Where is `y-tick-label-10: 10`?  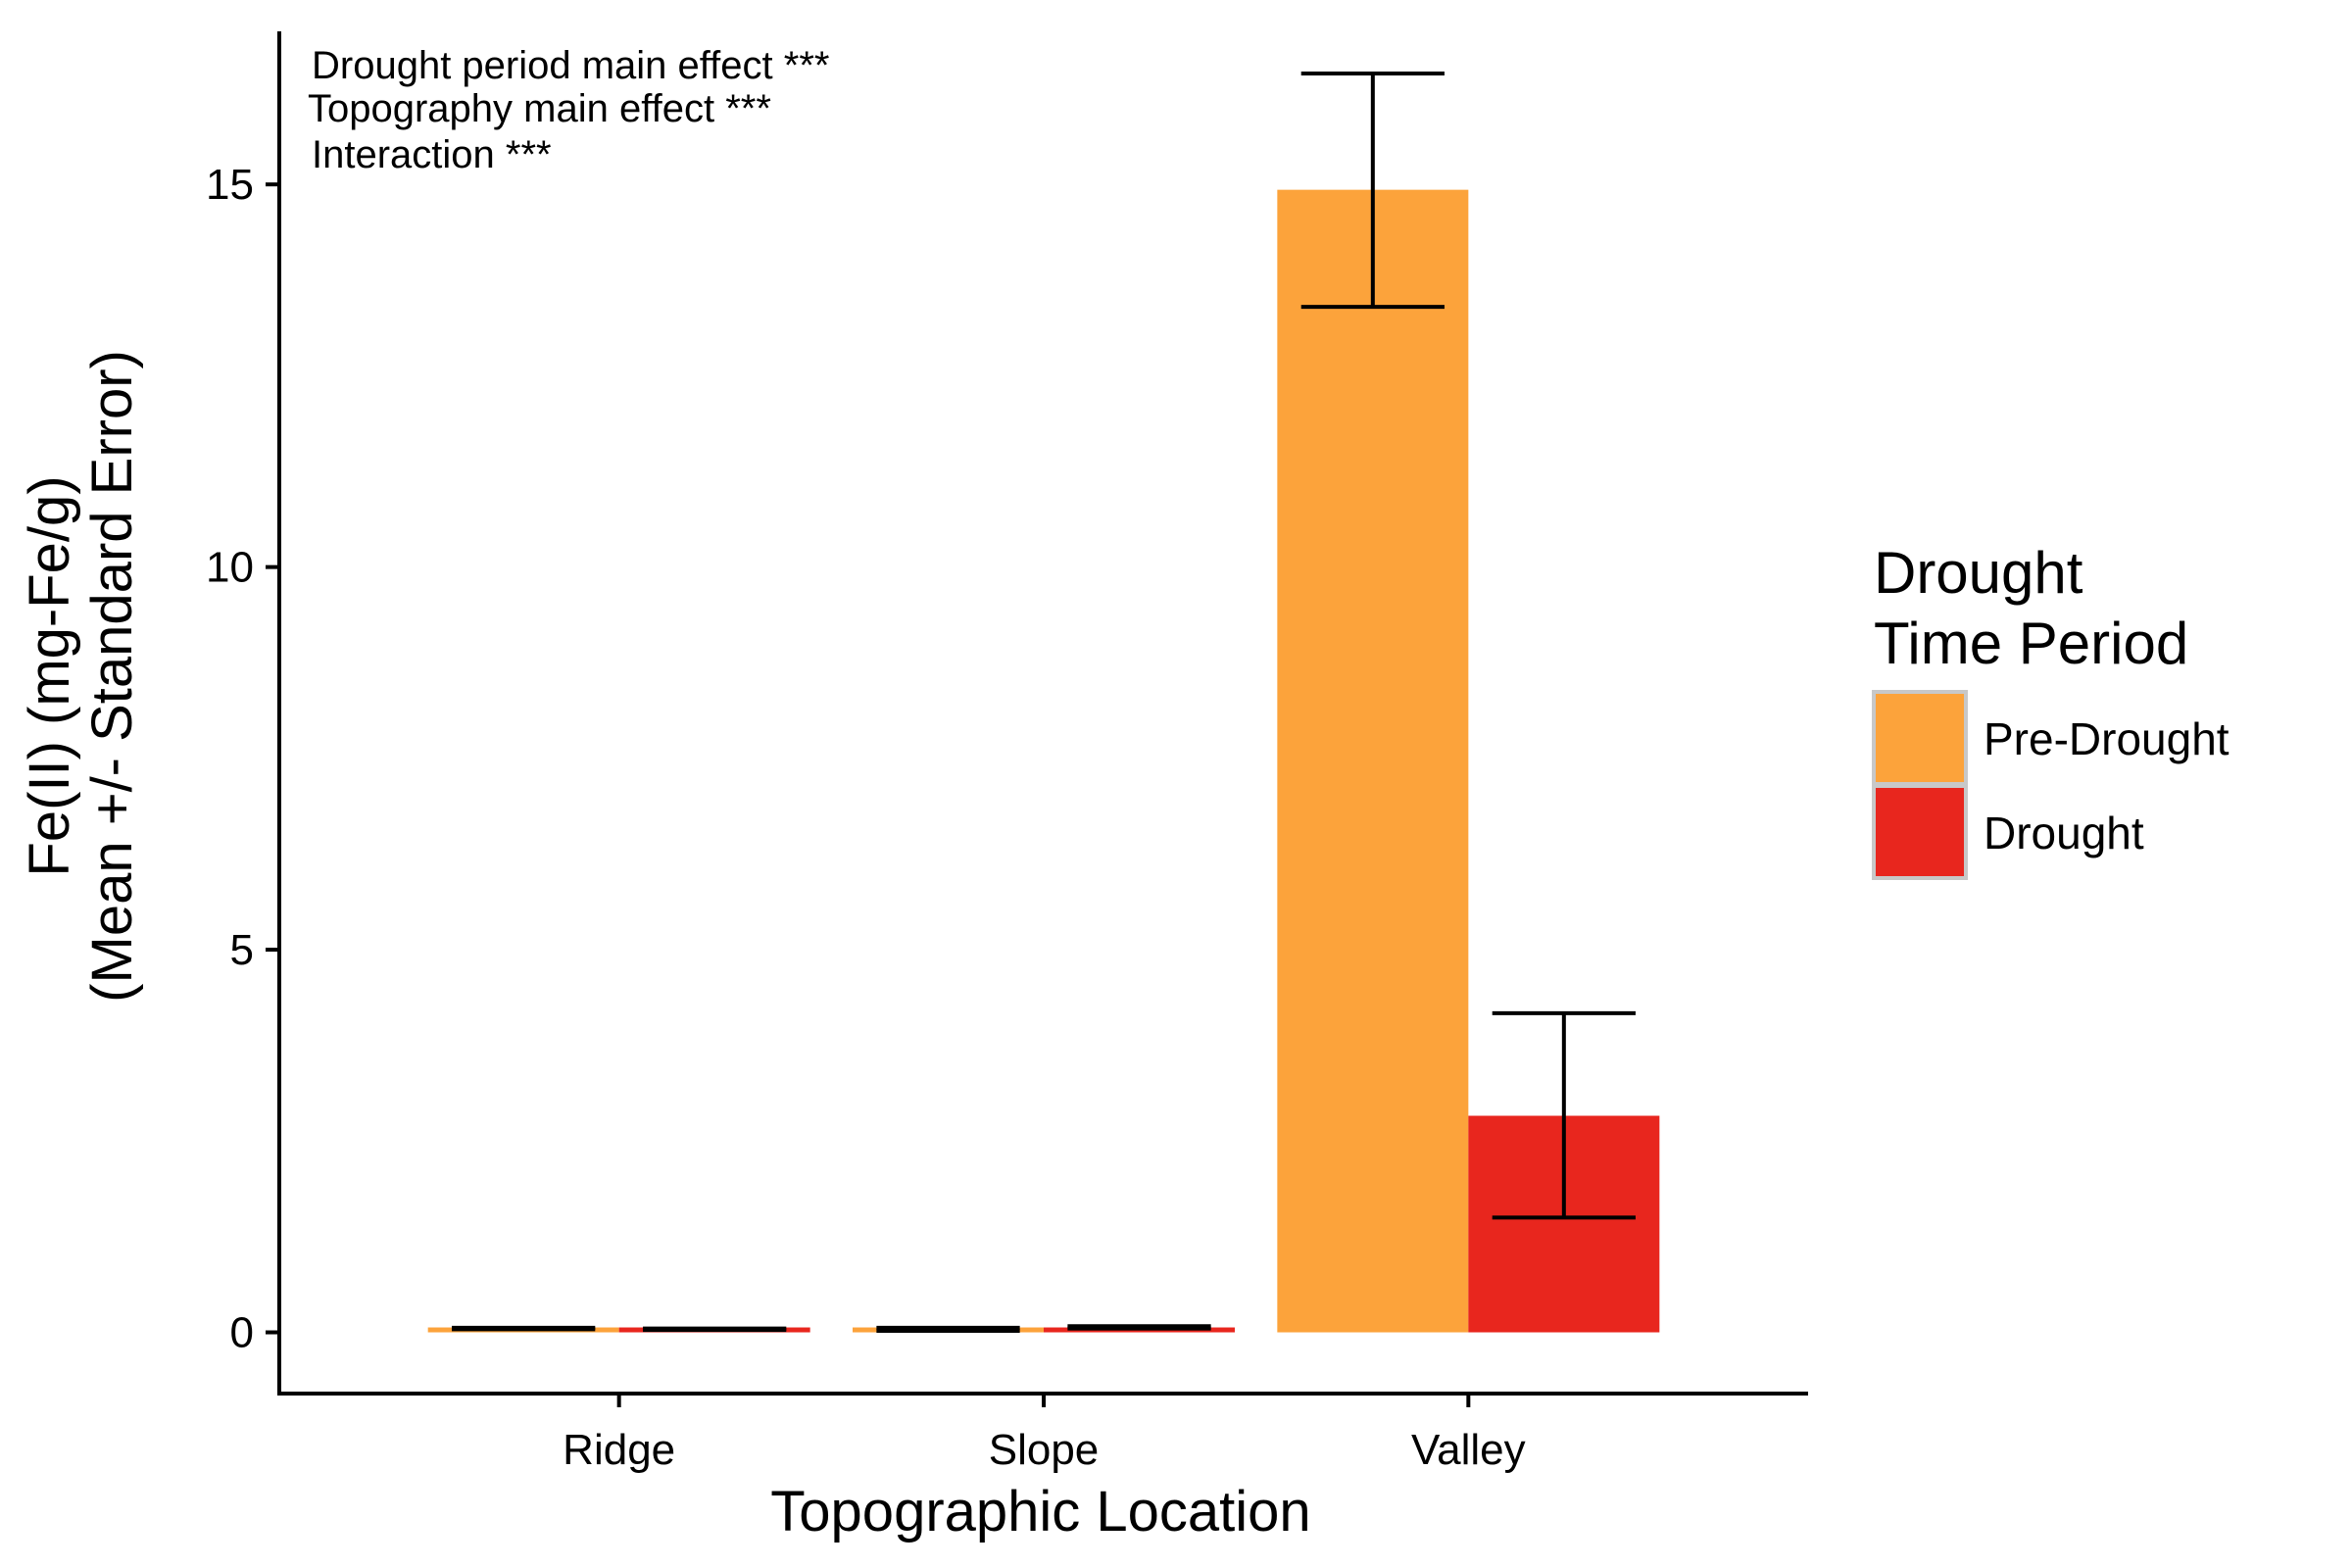
y-tick-label-10: 10 is located at coordinates (230, 568).